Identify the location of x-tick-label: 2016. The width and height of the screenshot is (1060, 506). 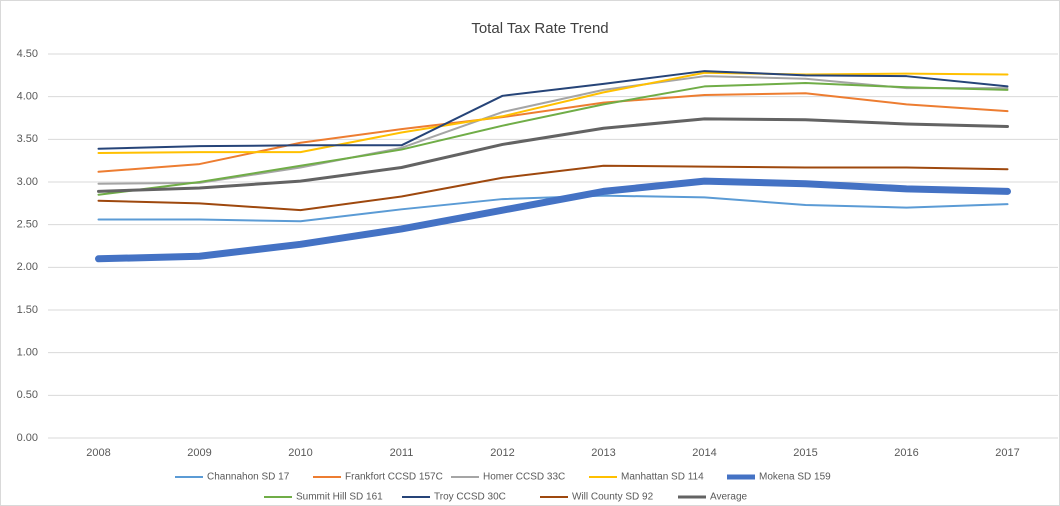
(906, 453).